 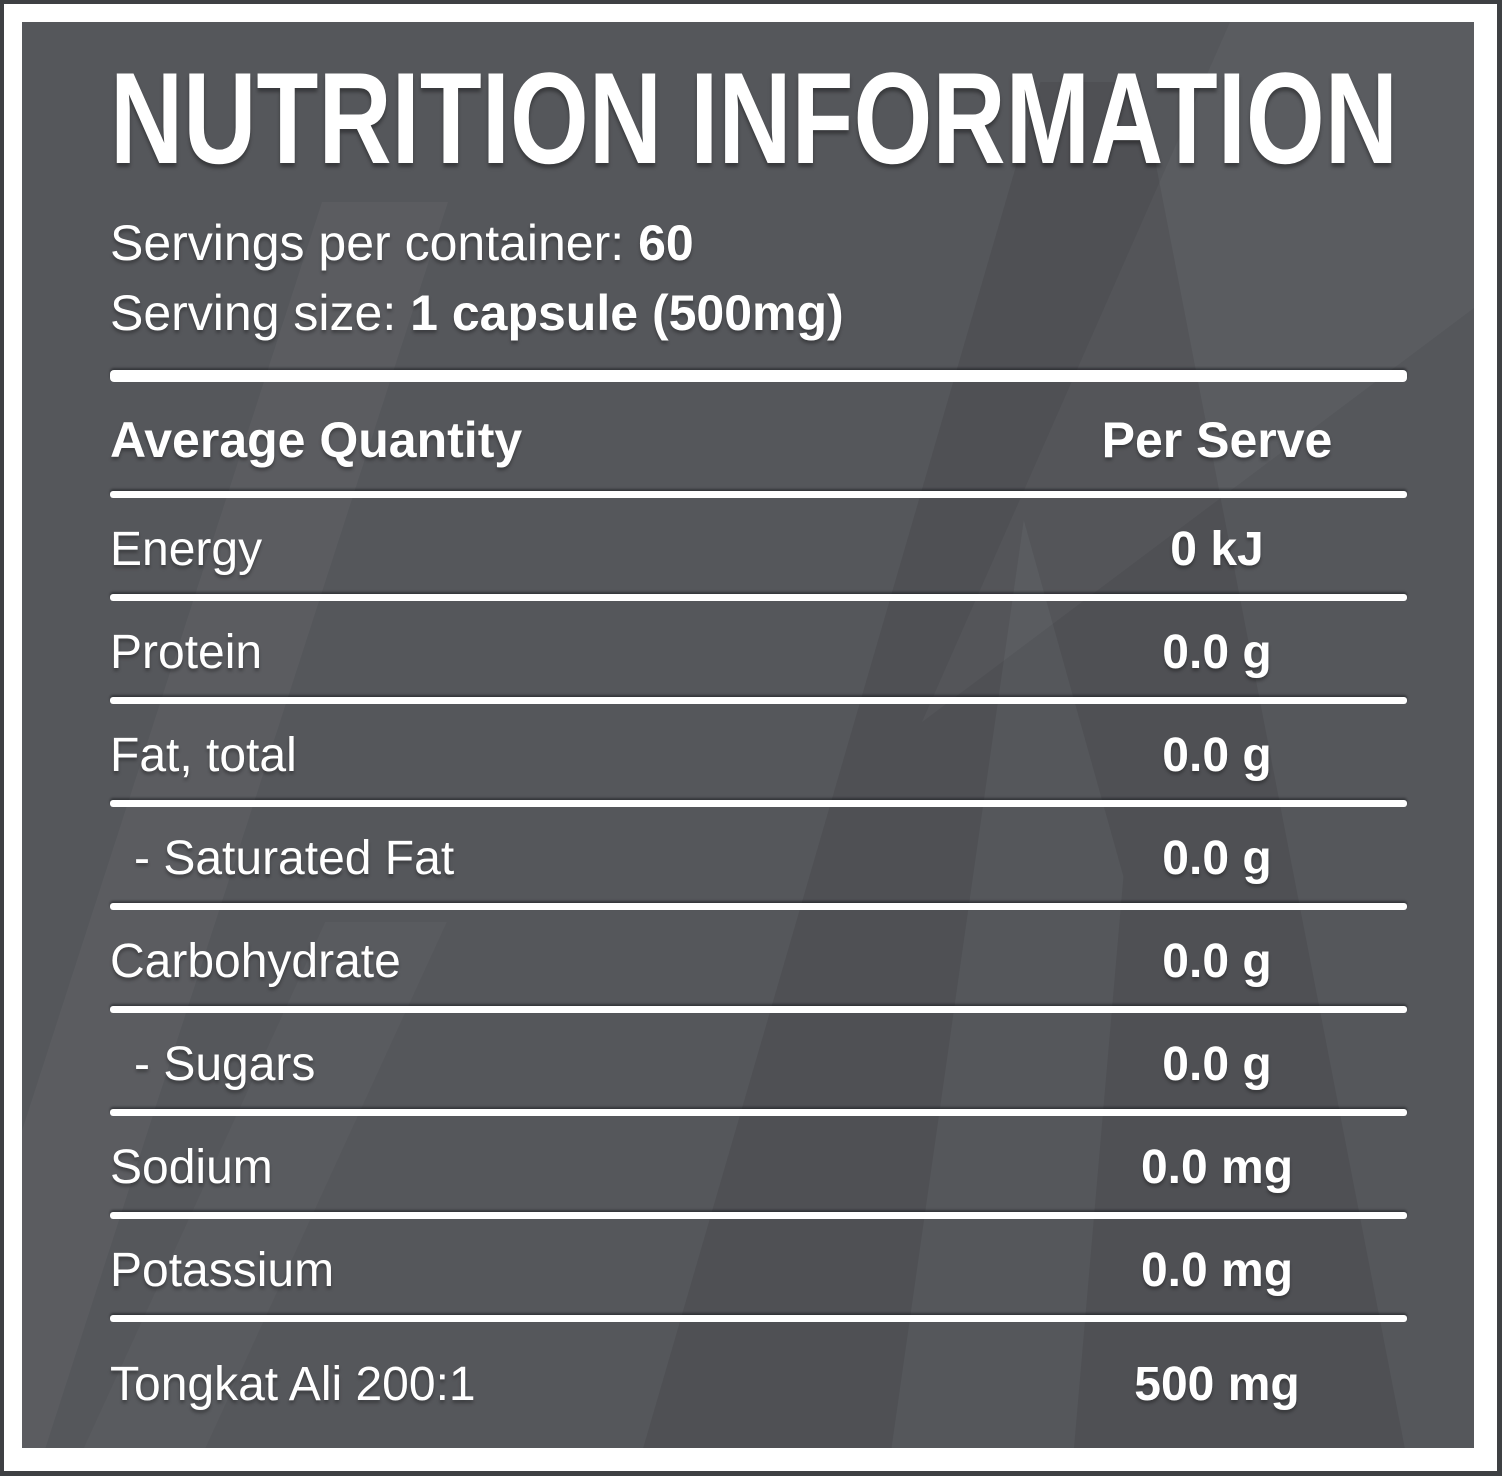 I want to click on table-header-row: Average Quantity Per Serve, so click(x=758, y=440).